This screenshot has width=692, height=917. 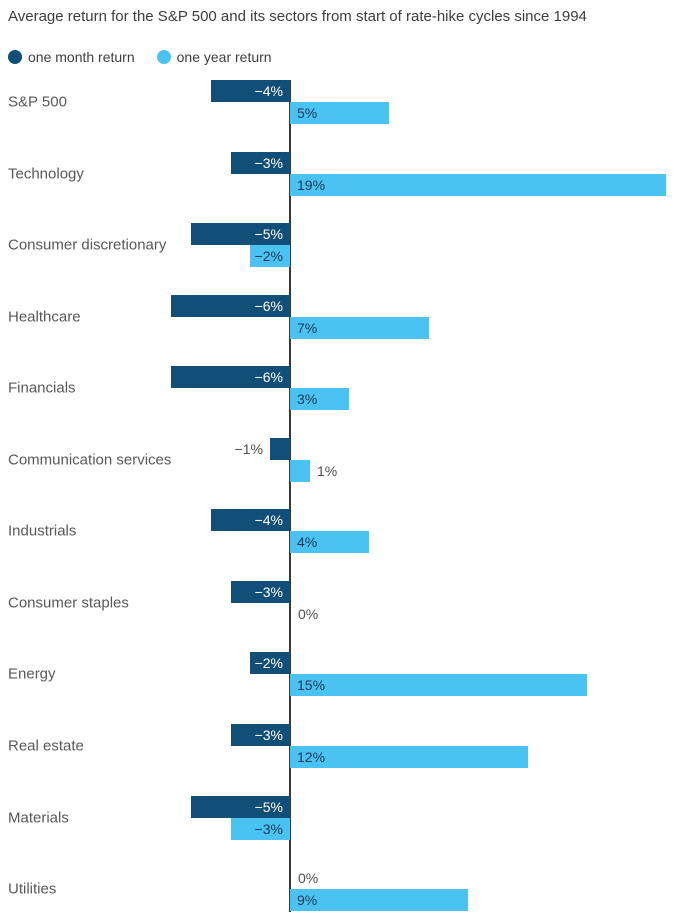 What do you see at coordinates (311, 685) in the screenshot?
I see `bar-value-label: 15%` at bounding box center [311, 685].